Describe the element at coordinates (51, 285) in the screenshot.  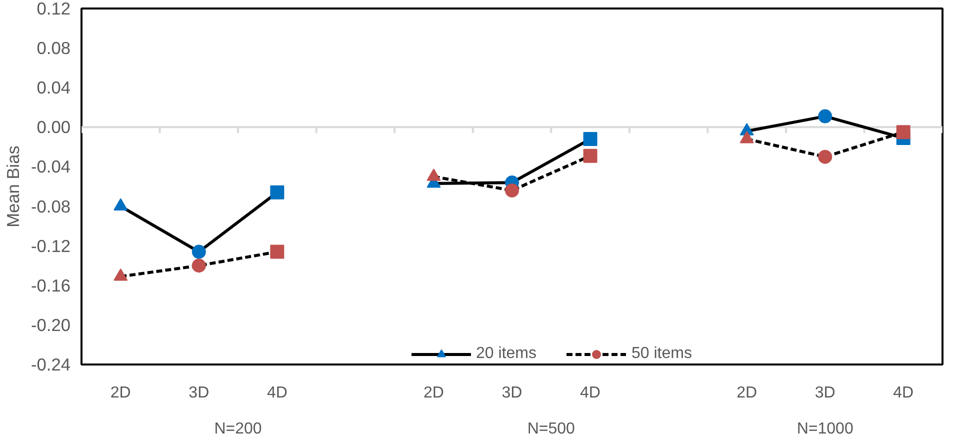
I see `y-tick-label: -0.16` at that location.